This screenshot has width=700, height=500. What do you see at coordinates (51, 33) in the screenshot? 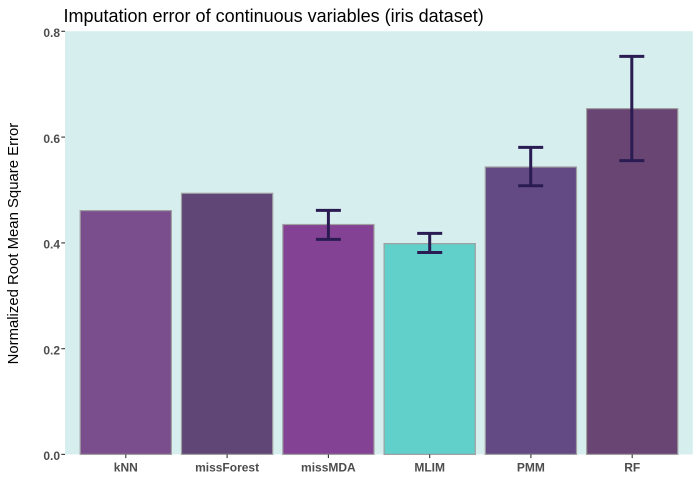
I see `svg-text: 0.8` at bounding box center [51, 33].